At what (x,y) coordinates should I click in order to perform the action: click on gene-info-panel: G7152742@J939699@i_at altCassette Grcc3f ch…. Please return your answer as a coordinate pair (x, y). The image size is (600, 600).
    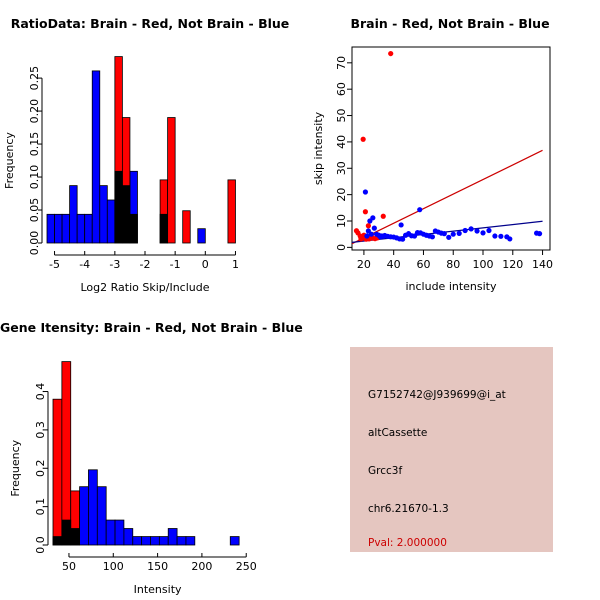
    Looking at the image, I should click on (451, 449).